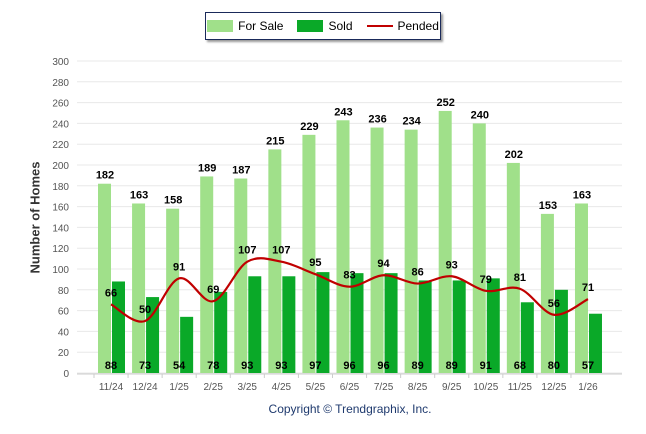 The width and height of the screenshot is (646, 434). What do you see at coordinates (173, 201) in the screenshot?
I see `data-label-for-sale: 158` at bounding box center [173, 201].